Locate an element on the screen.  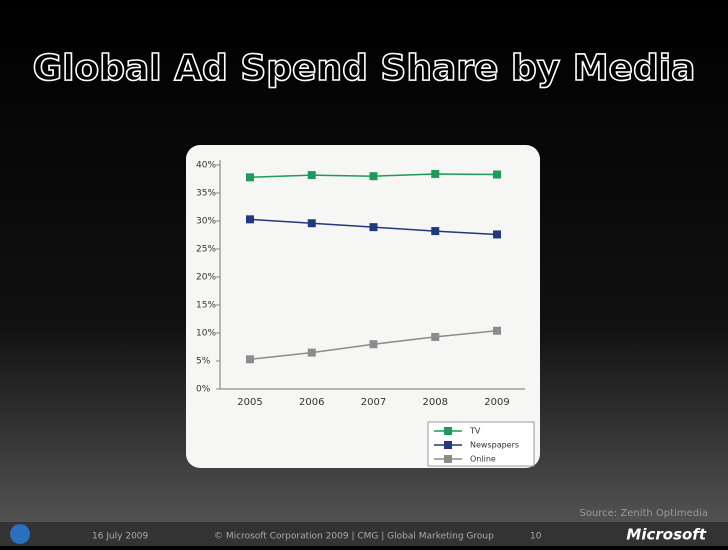
x-tick-label: 2009 is located at coordinates (496, 402).